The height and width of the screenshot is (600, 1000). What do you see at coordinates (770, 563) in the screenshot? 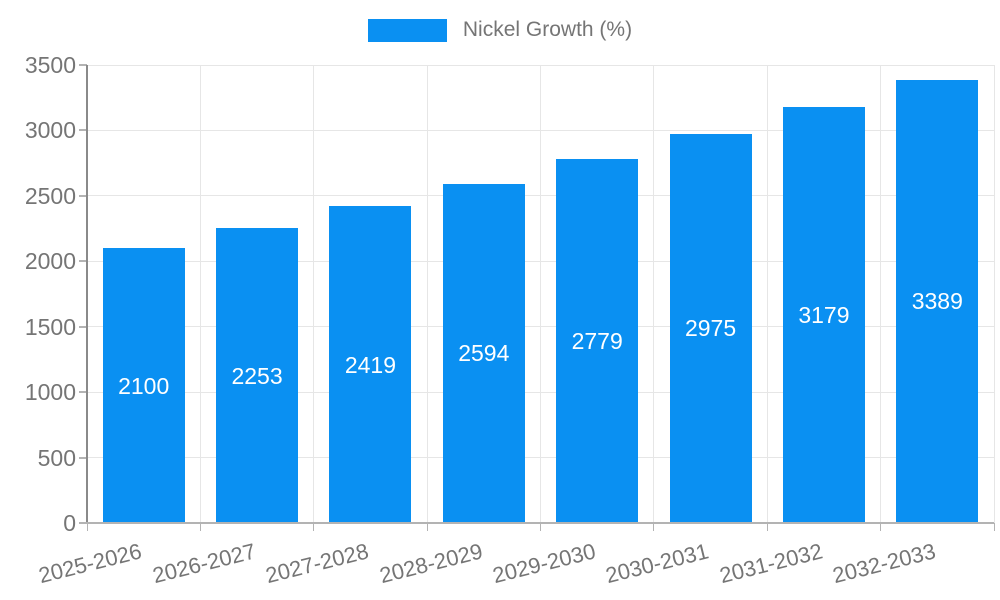
I see `x-axis-label-text: 2031-2032` at bounding box center [770, 563].